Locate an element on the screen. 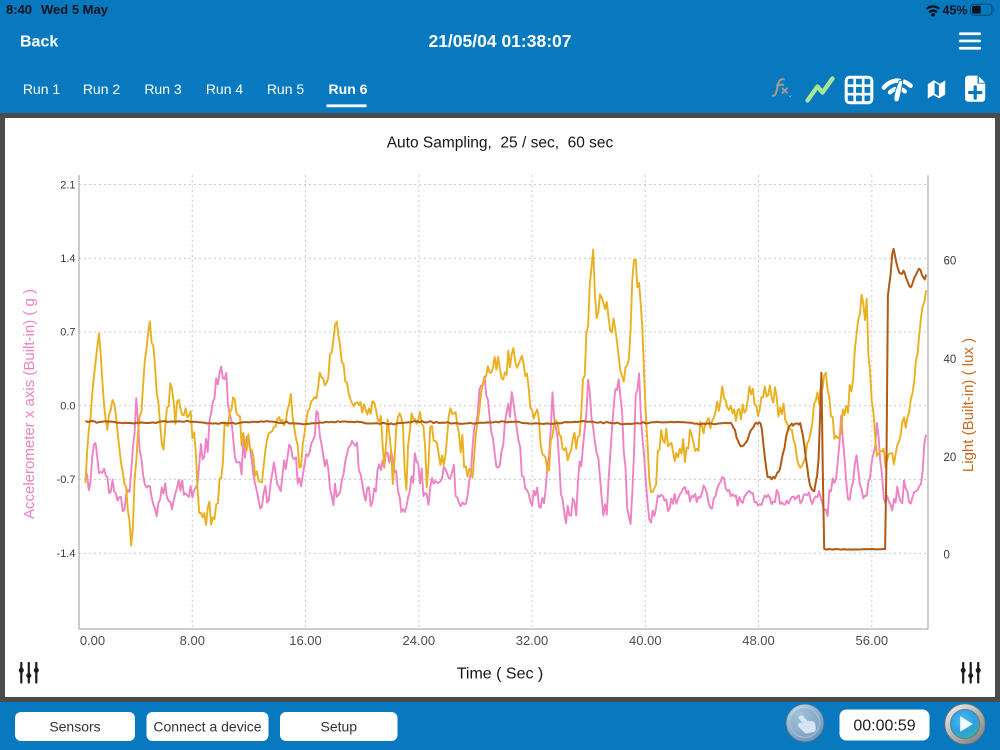 The height and width of the screenshot is (750, 1000). svg-text: 48.00 is located at coordinates (758, 640).